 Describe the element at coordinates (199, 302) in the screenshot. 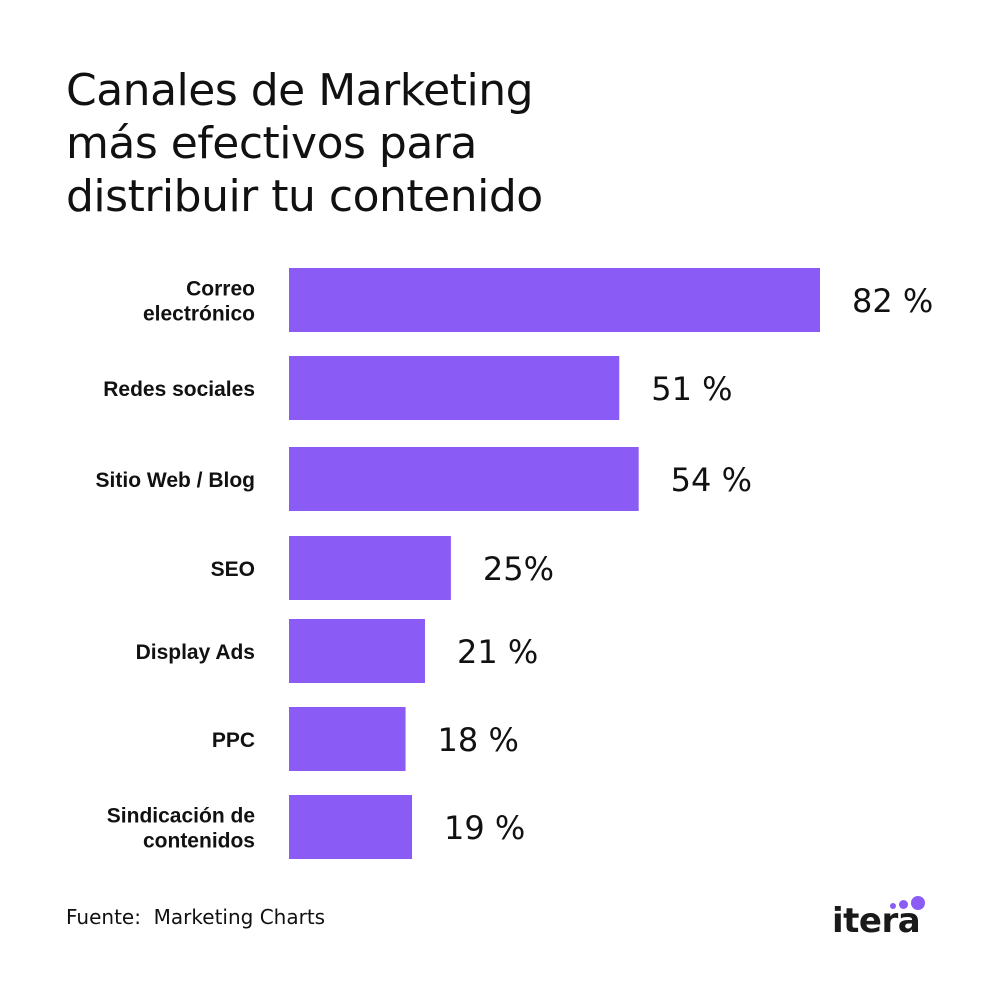

I see `category-label: Correo electrónico` at that location.